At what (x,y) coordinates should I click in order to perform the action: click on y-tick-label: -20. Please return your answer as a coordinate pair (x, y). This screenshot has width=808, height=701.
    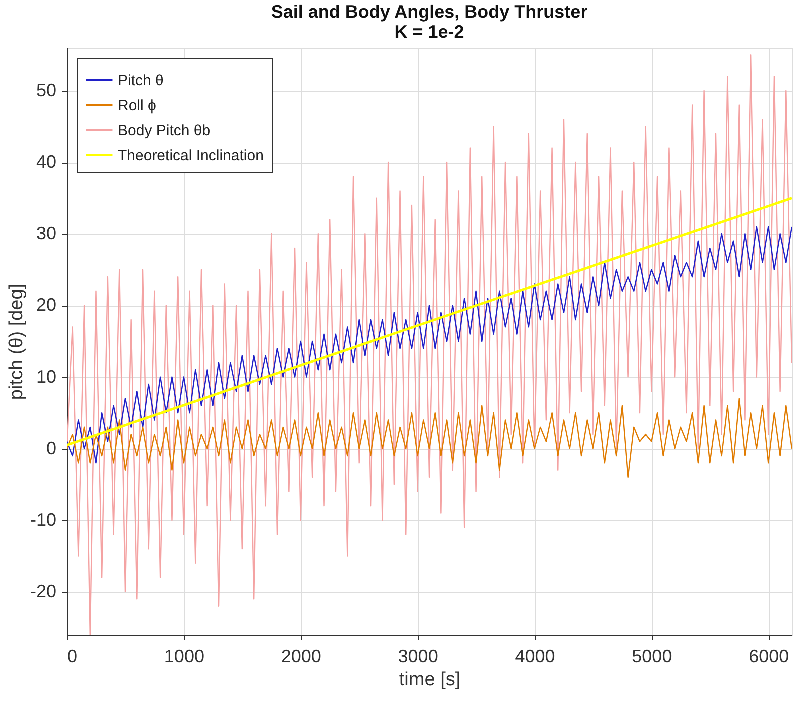
    Looking at the image, I should click on (43, 592).